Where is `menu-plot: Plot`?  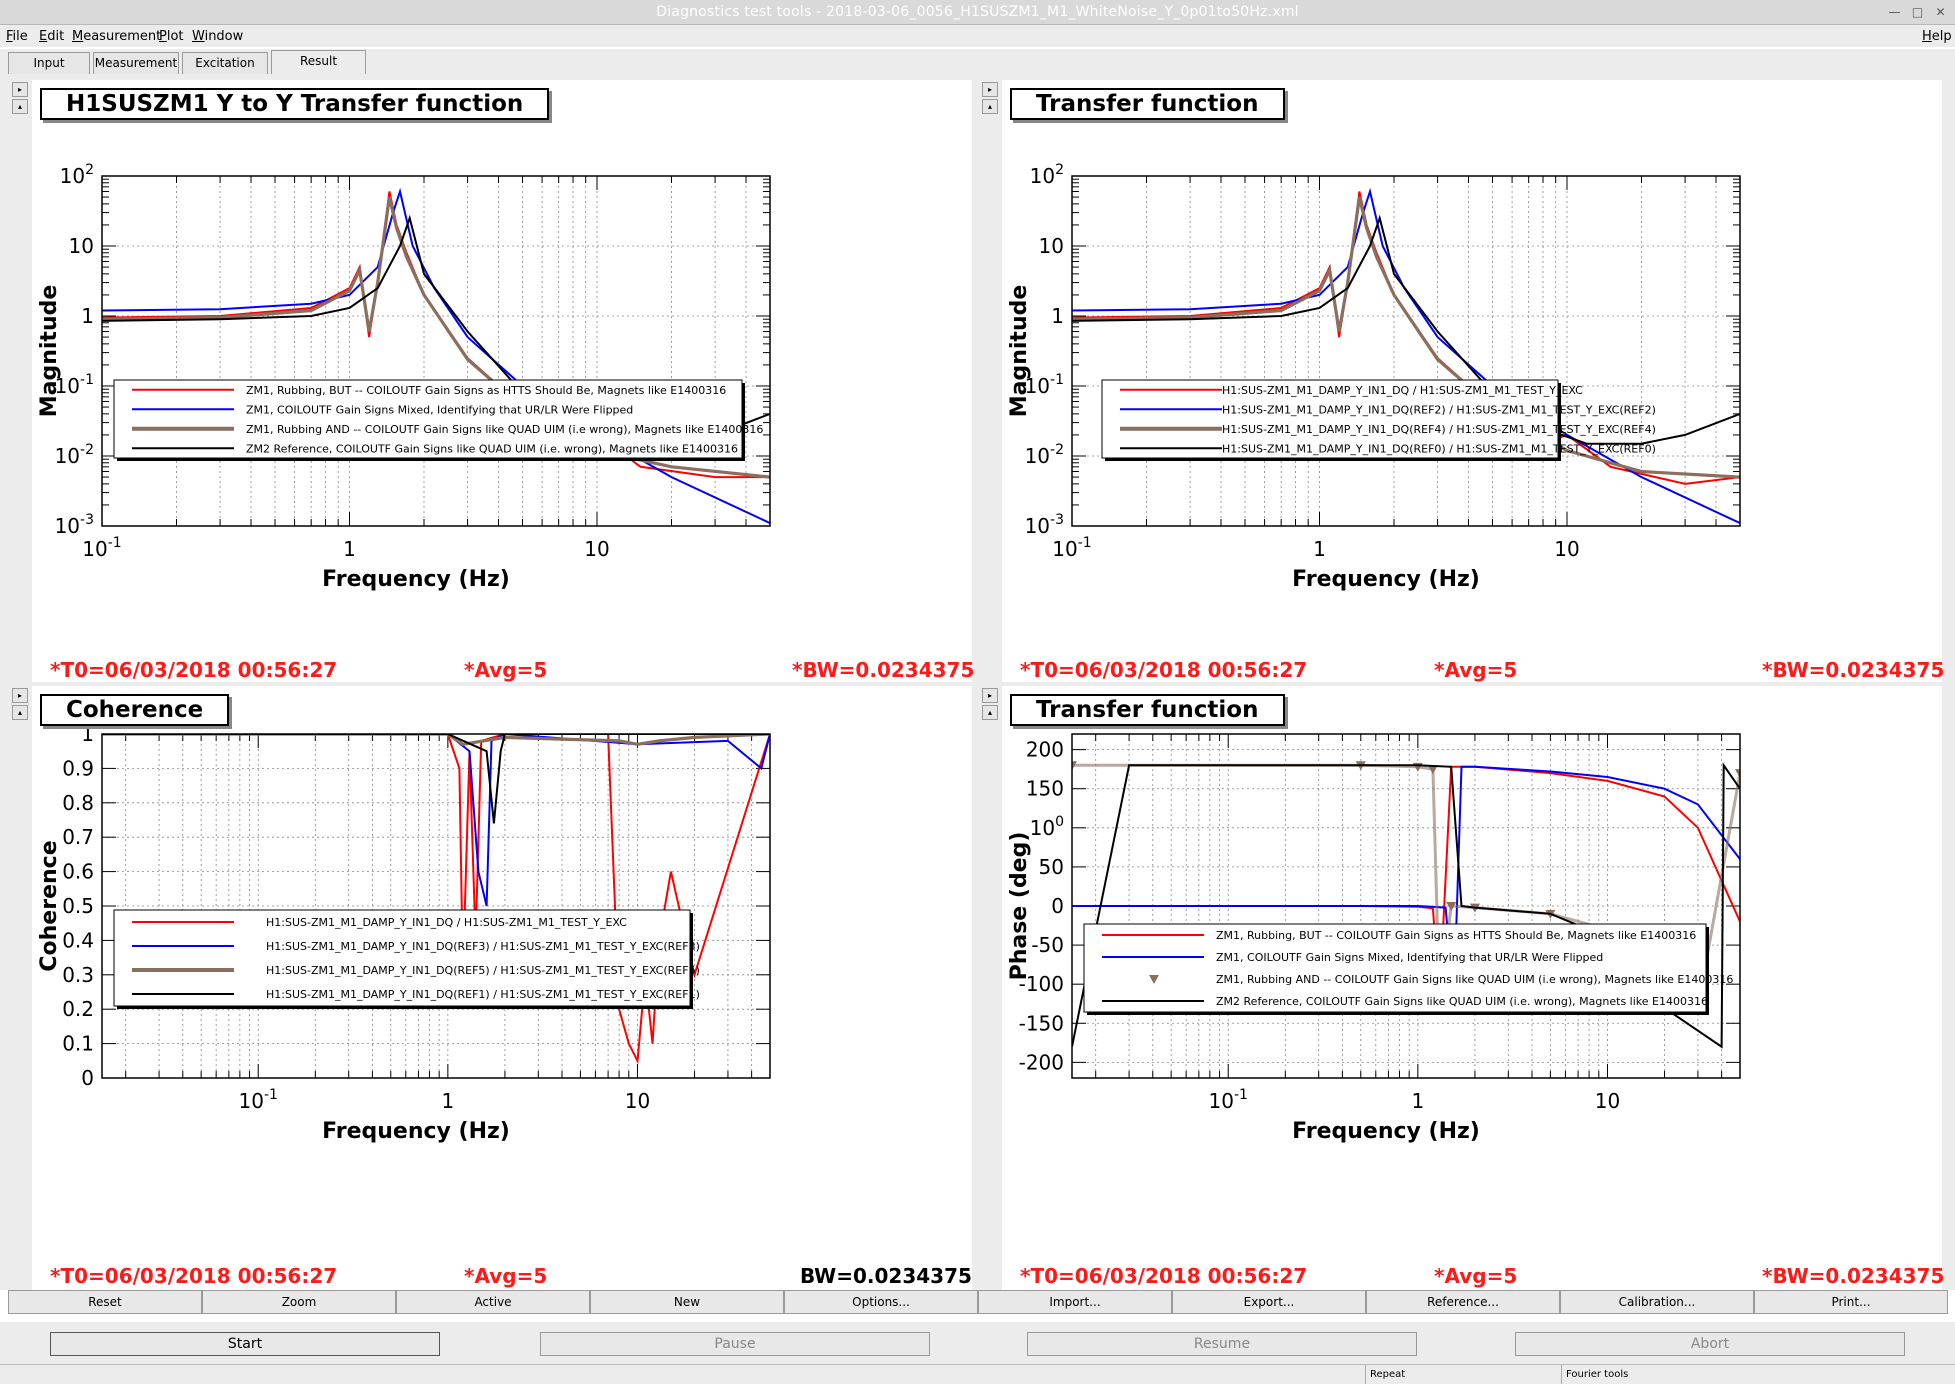
menu-plot: Plot is located at coordinates (171, 36).